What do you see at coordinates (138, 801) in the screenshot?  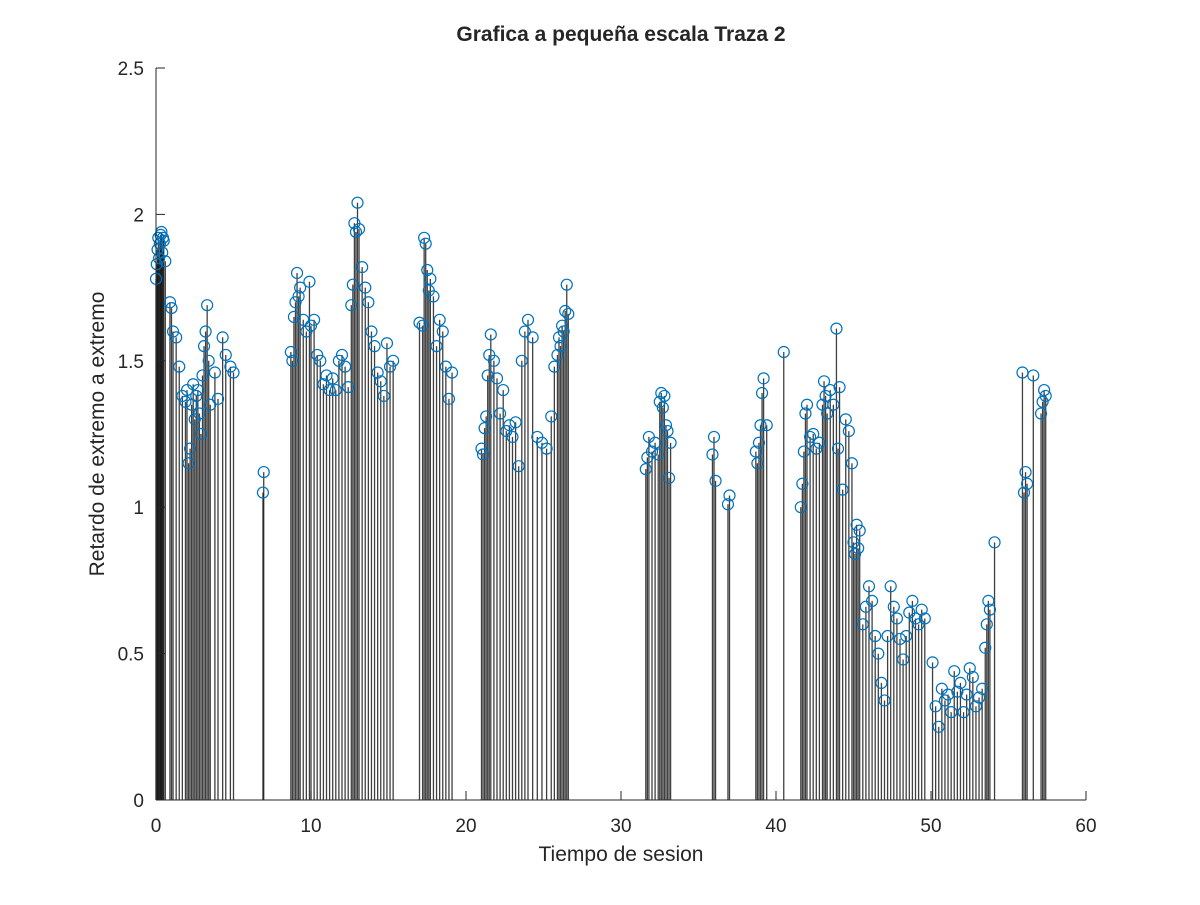 I see `y-tick-label: 0` at bounding box center [138, 801].